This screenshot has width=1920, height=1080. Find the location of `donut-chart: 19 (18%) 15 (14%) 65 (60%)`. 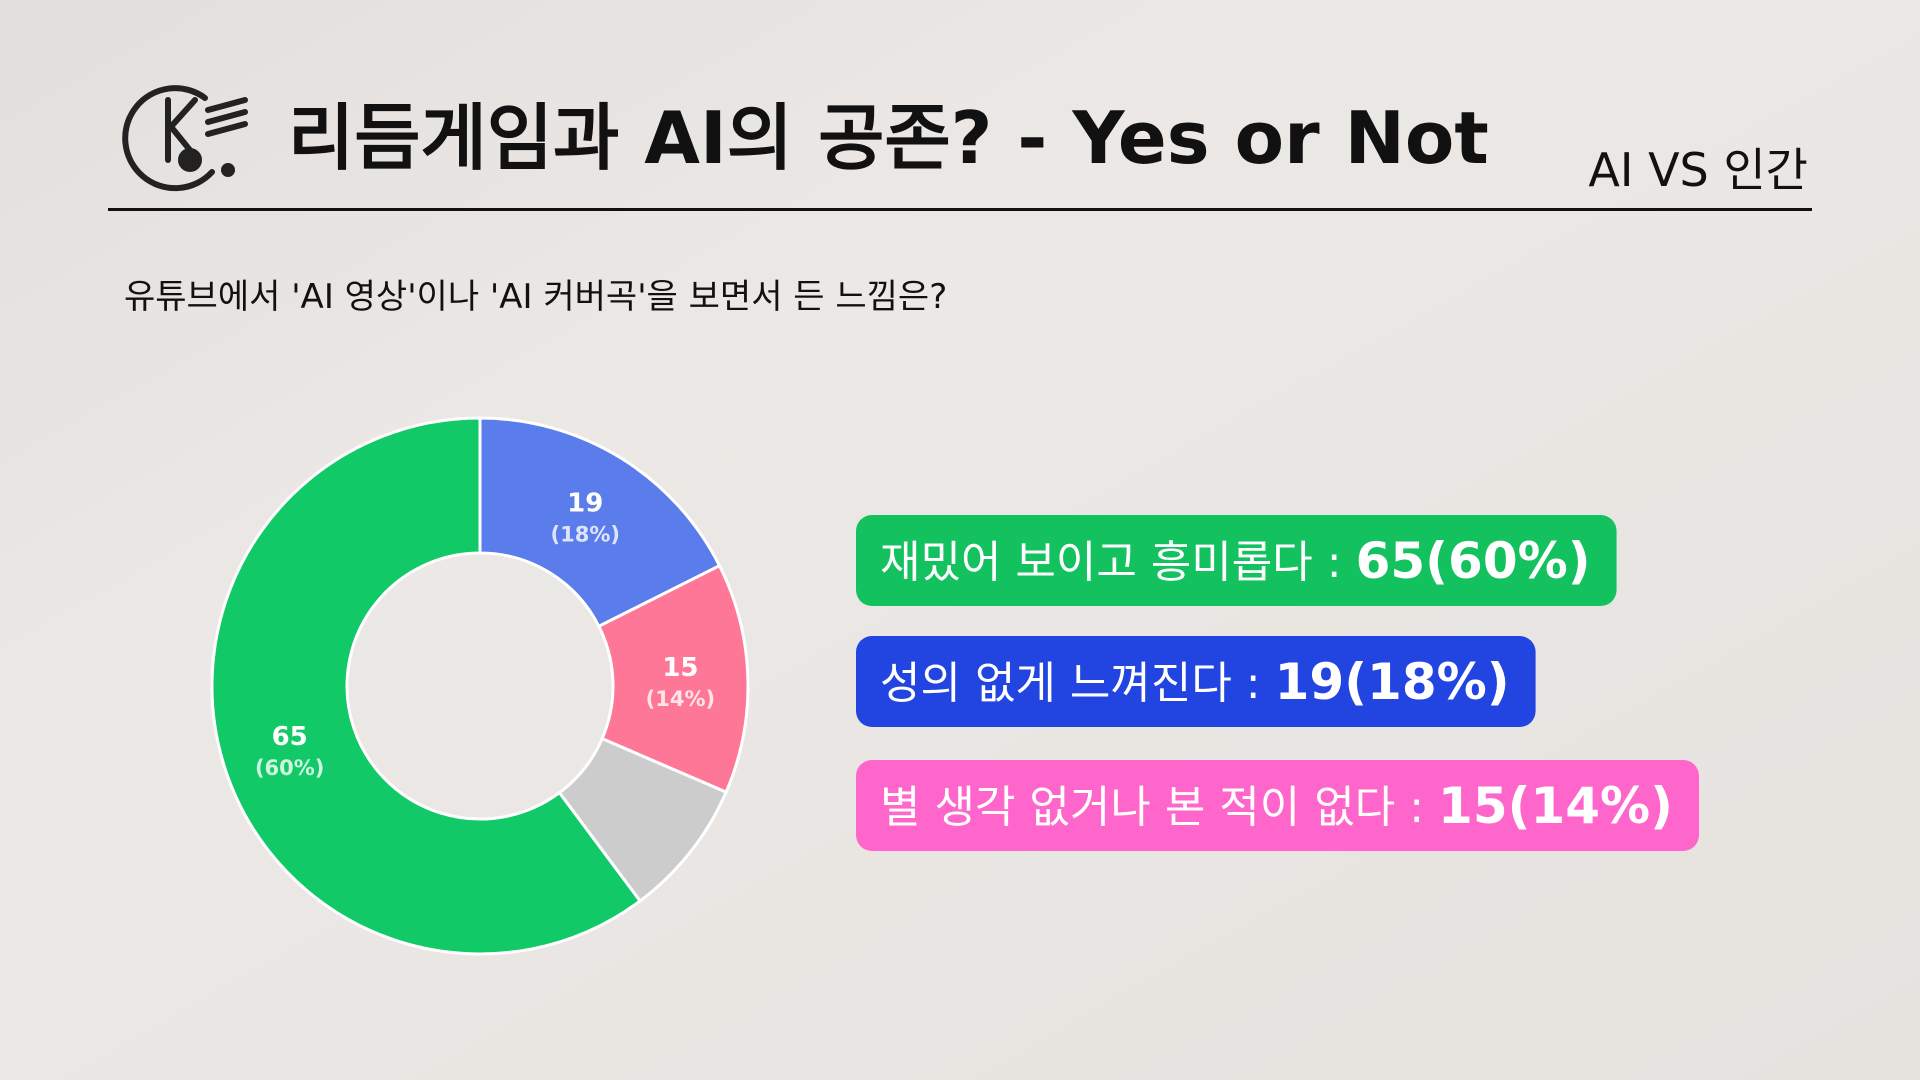

donut-chart: 19 (18%) 15 (14%) 65 (60%) is located at coordinates (480, 686).